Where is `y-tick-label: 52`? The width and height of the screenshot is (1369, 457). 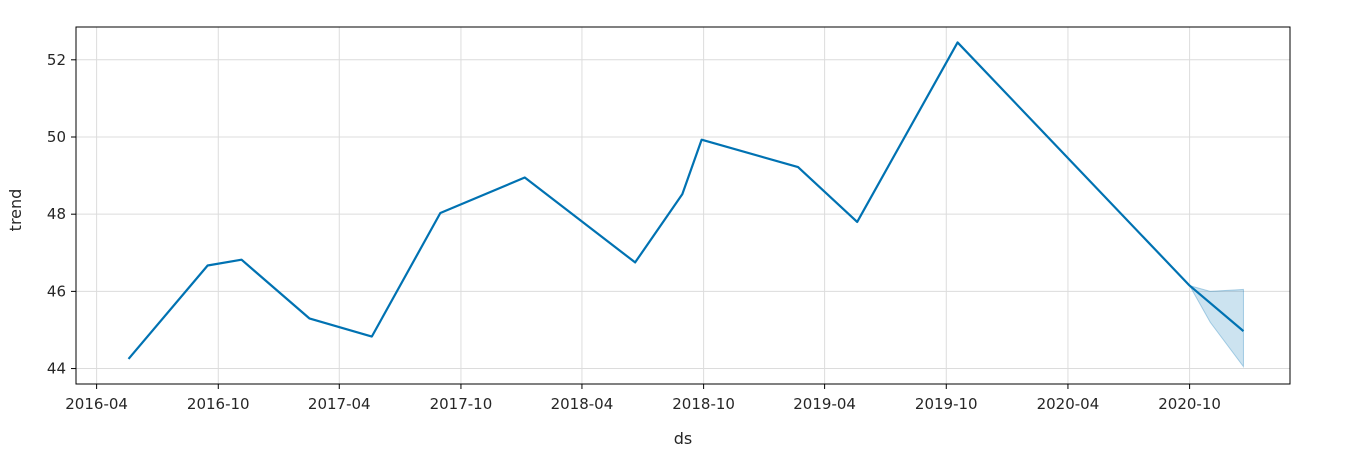 y-tick-label: 52 is located at coordinates (56, 60).